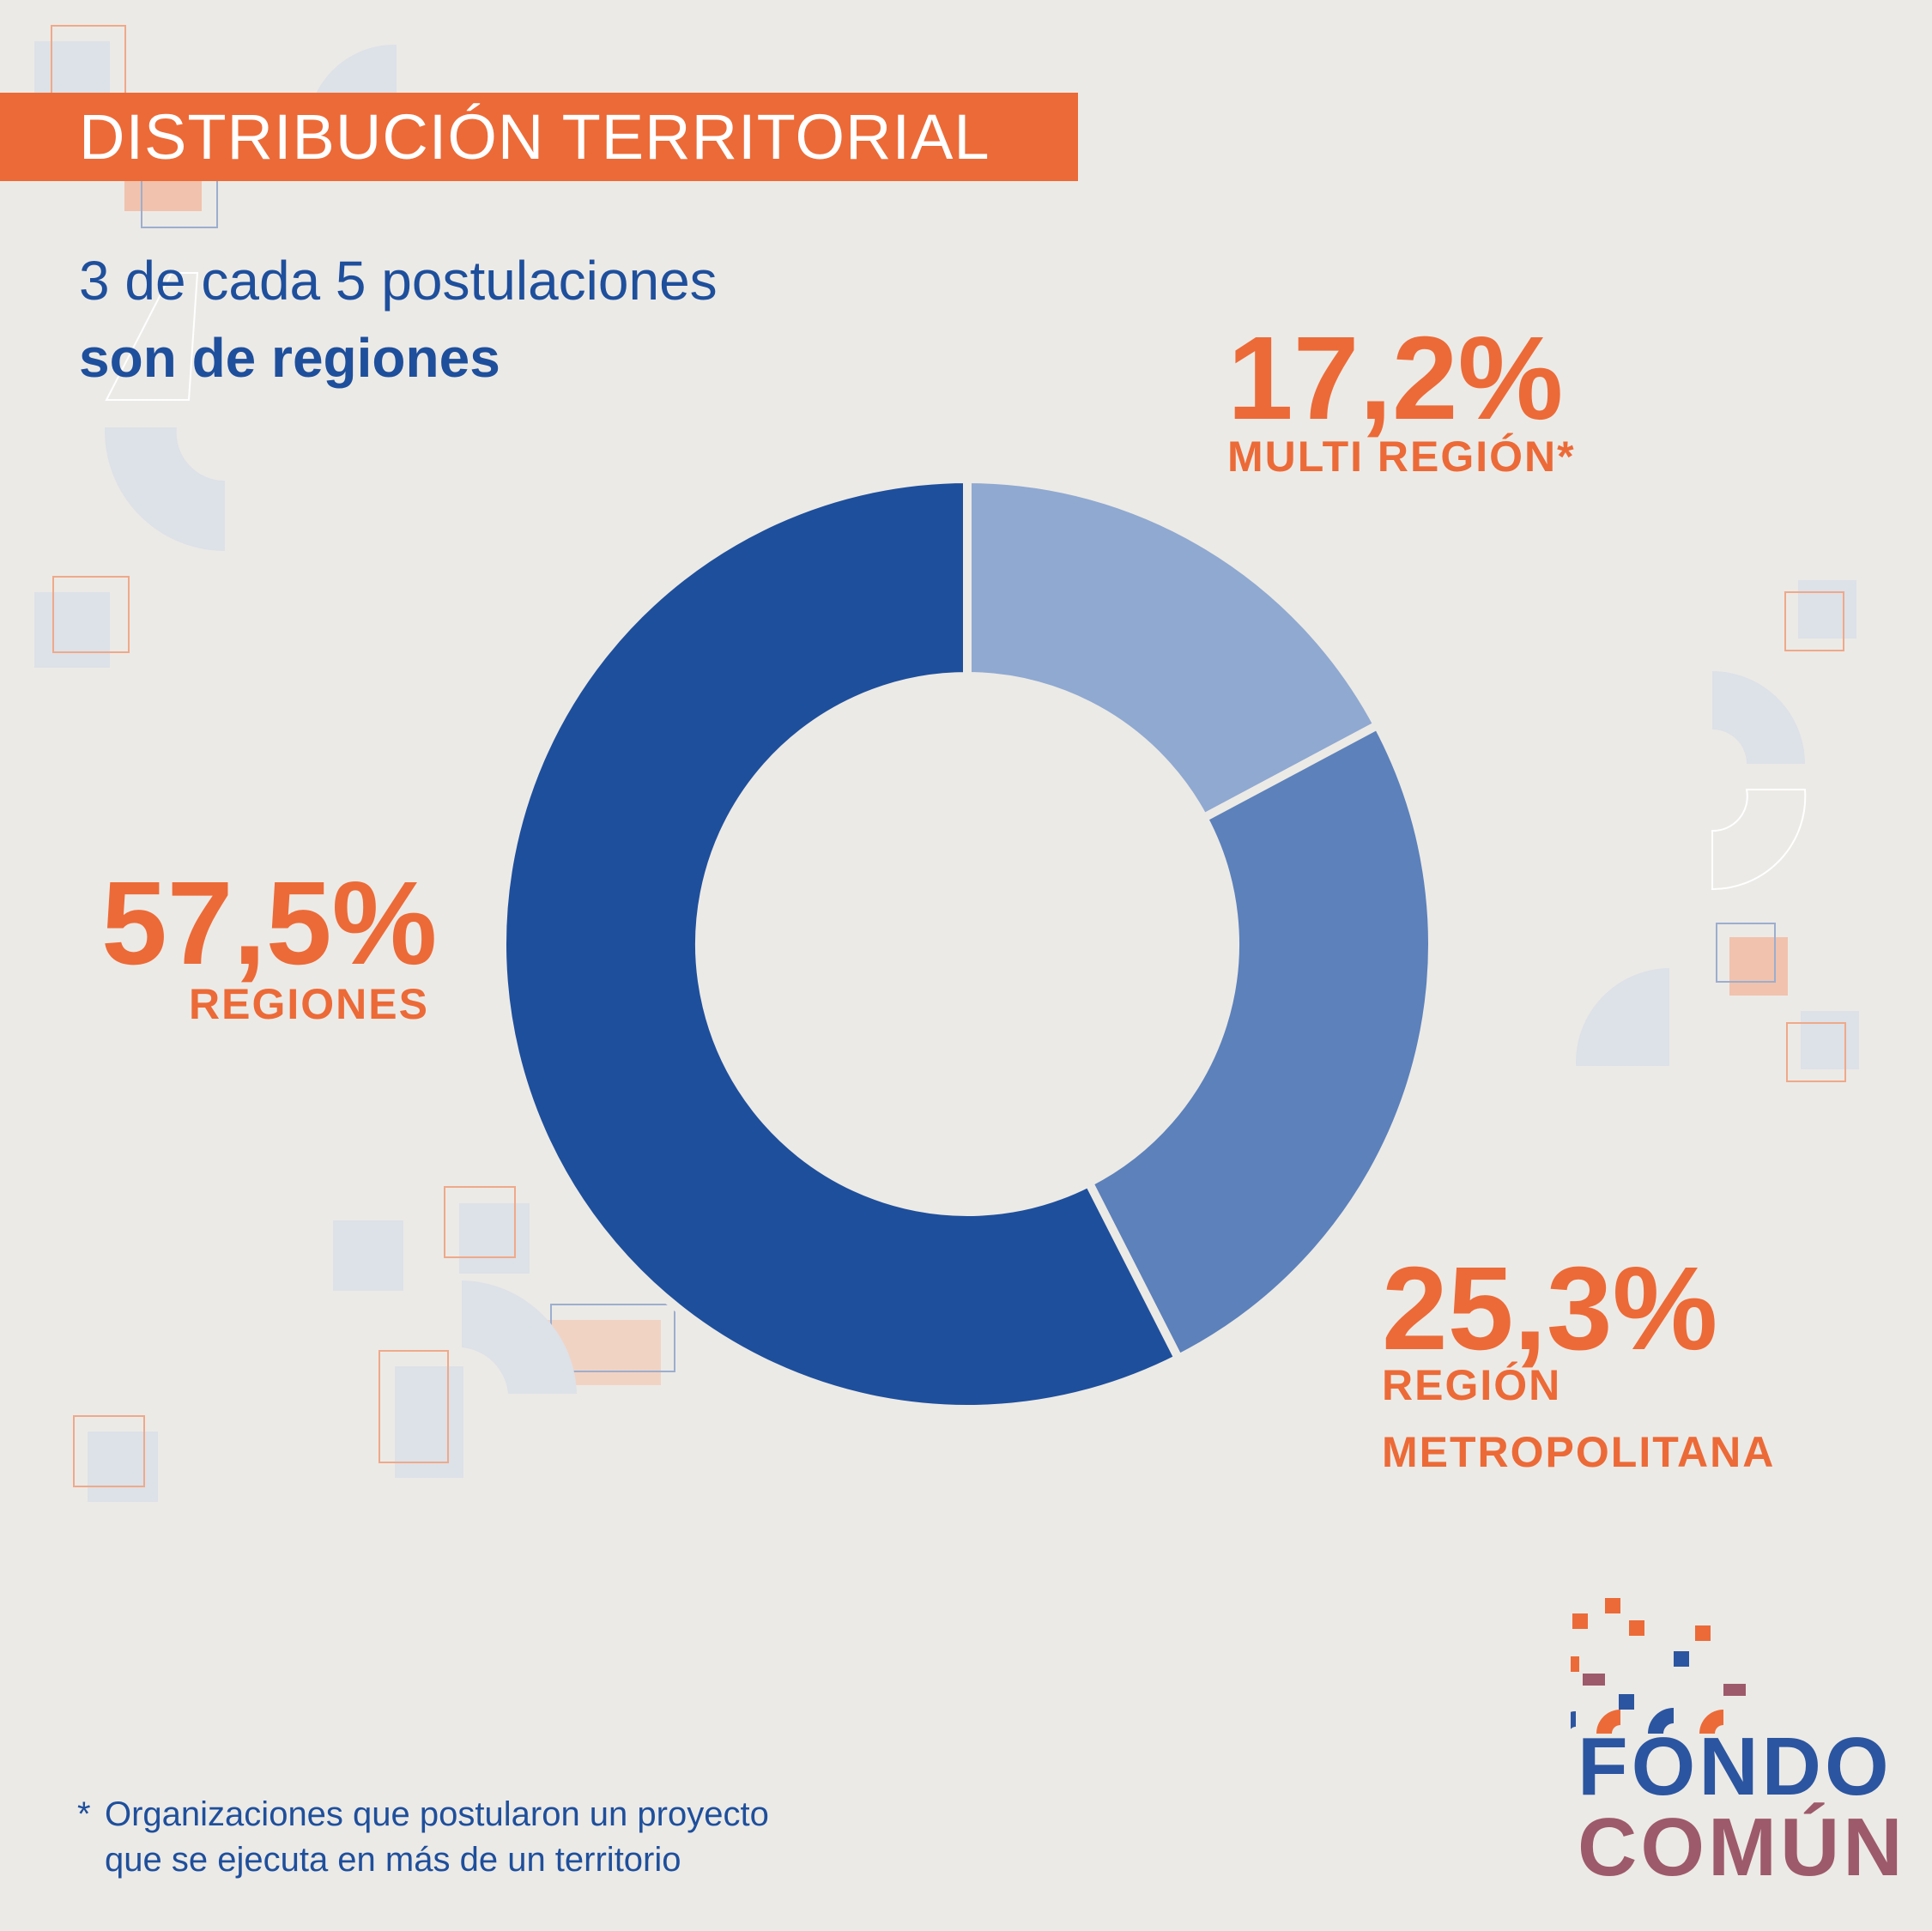  Describe the element at coordinates (1742, 1847) in the screenshot. I see `logo-word-comun: COMÚN` at that location.